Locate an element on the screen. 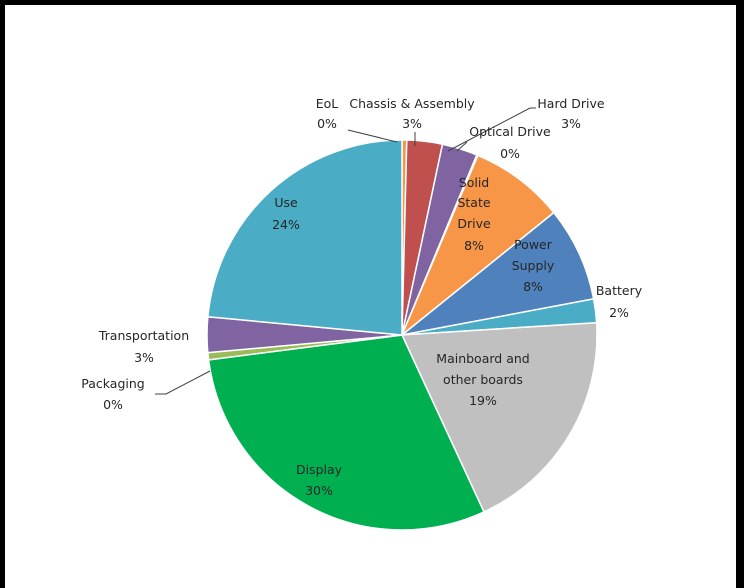 Image resolution: width=744 pixels, height=588 pixels. leader-hard-drive is located at coordinates (491, 129).